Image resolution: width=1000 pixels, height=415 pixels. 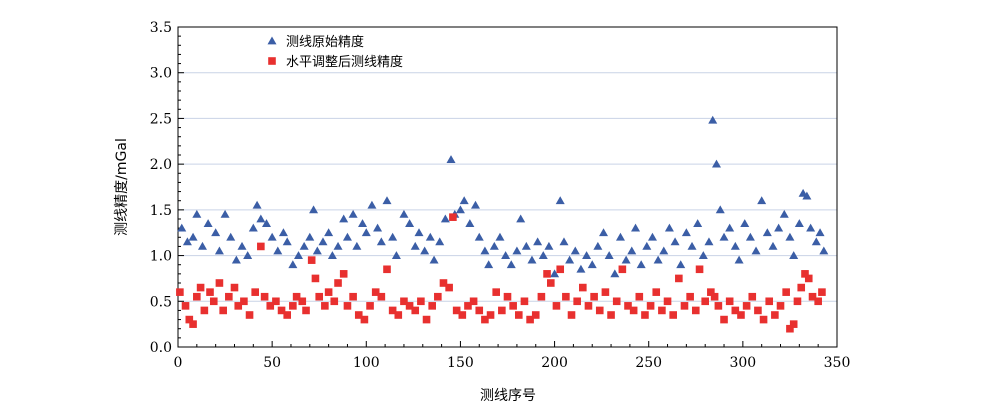 I want to click on legend-label-adjusted: 水平调整后测线精度, so click(x=344, y=62).